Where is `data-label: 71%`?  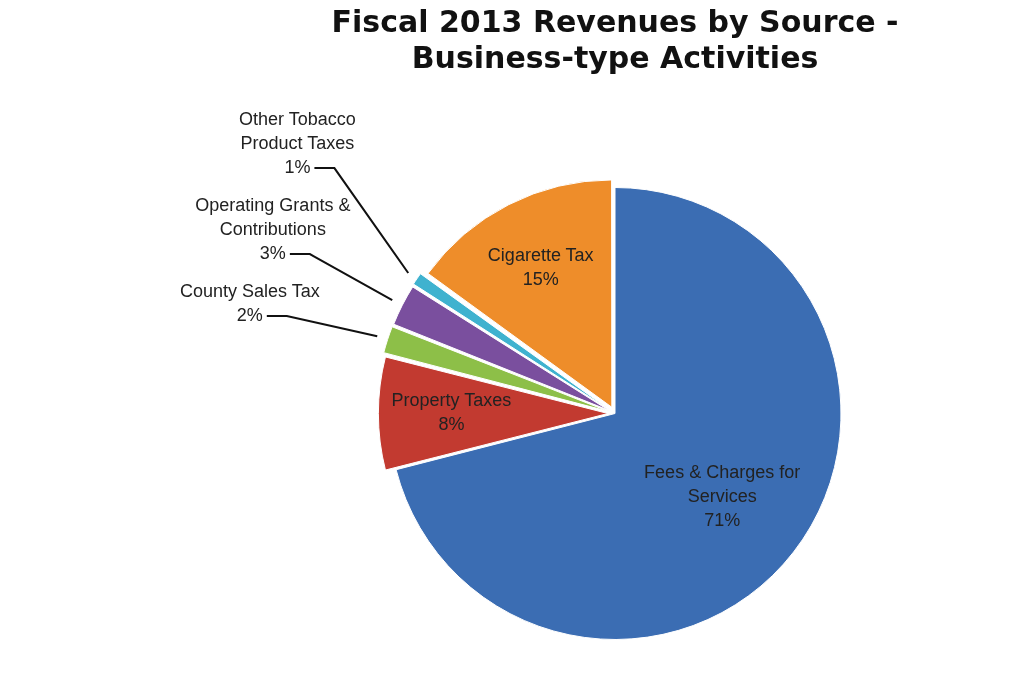
data-label: 71% is located at coordinates (722, 519).